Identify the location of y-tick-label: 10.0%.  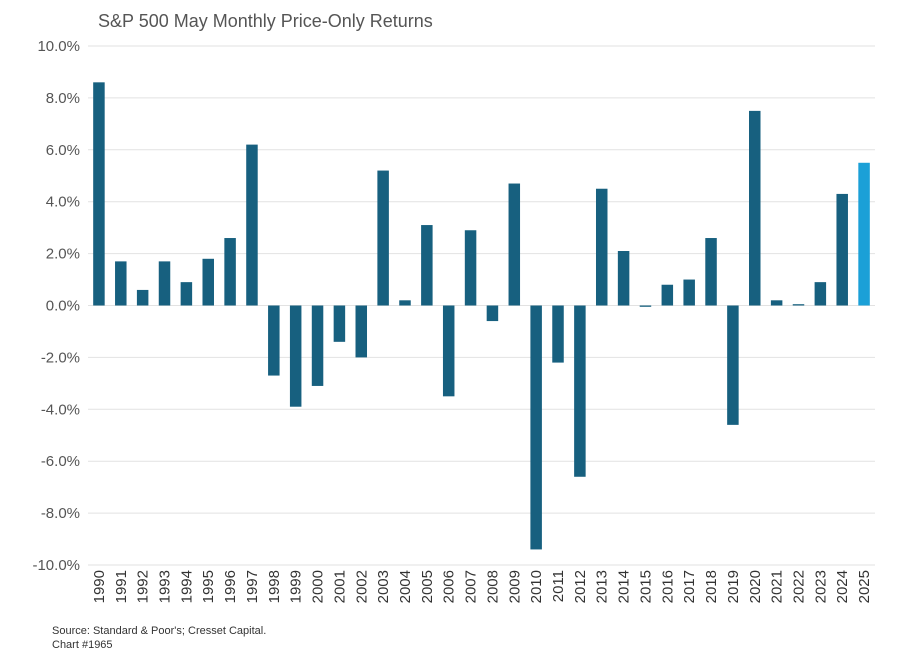
(58, 46).